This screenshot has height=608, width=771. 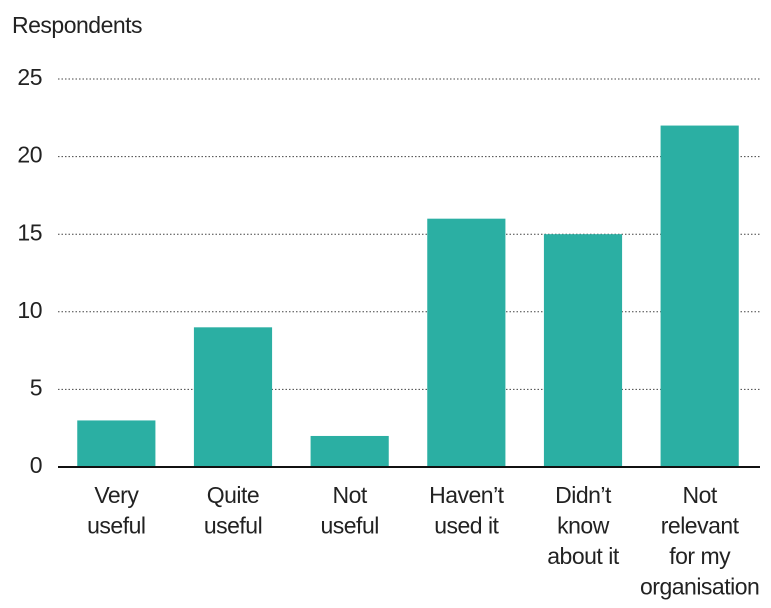 I want to click on x-tick-label: Haven’t used it, so click(x=467, y=510).